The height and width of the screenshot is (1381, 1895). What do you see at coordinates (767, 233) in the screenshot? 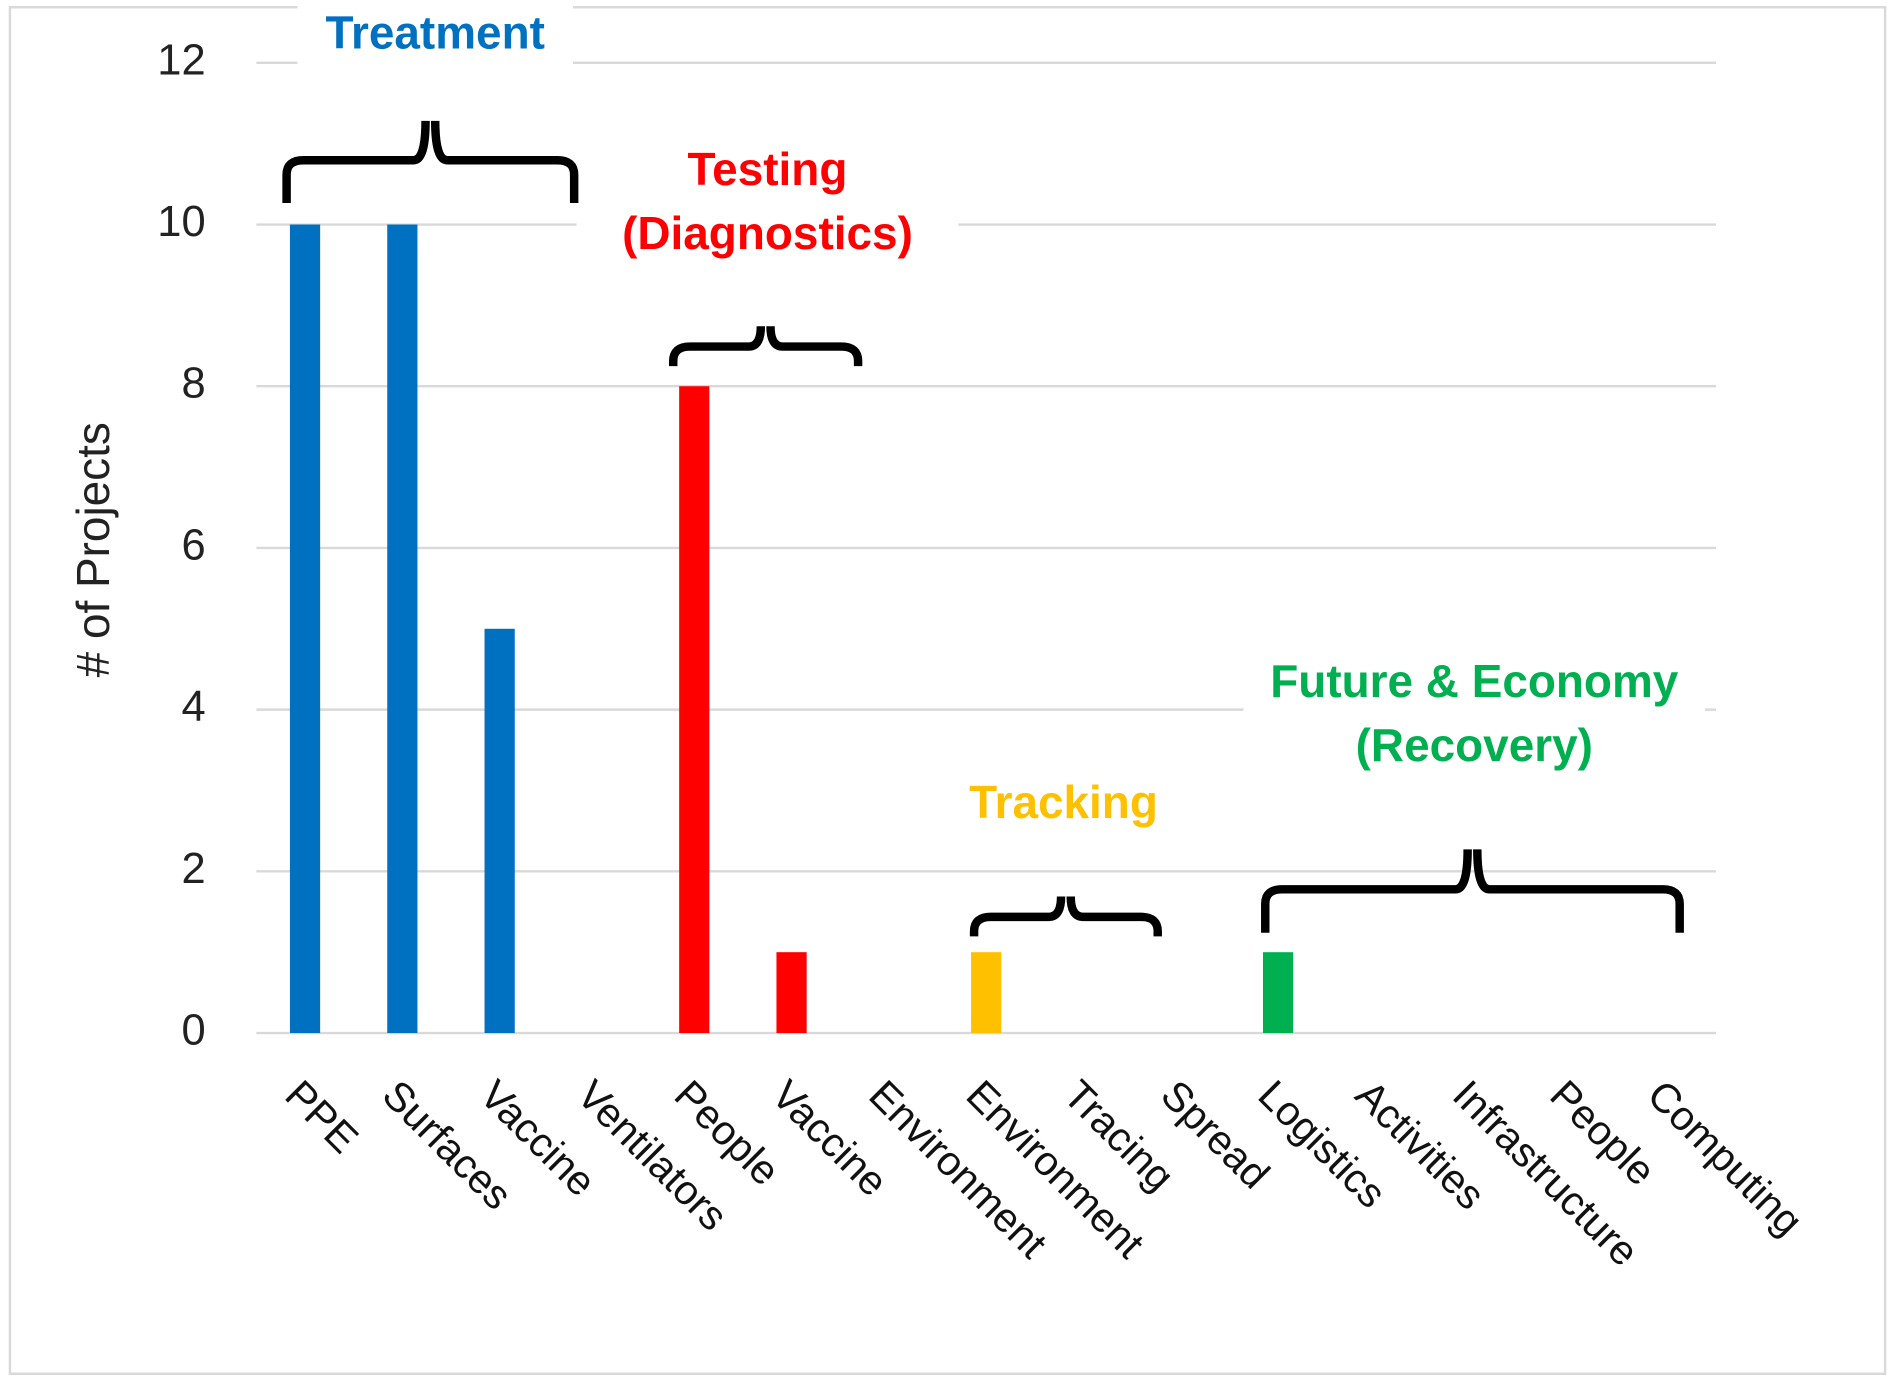
I see `annotation-label: (Diagnostics)` at bounding box center [767, 233].